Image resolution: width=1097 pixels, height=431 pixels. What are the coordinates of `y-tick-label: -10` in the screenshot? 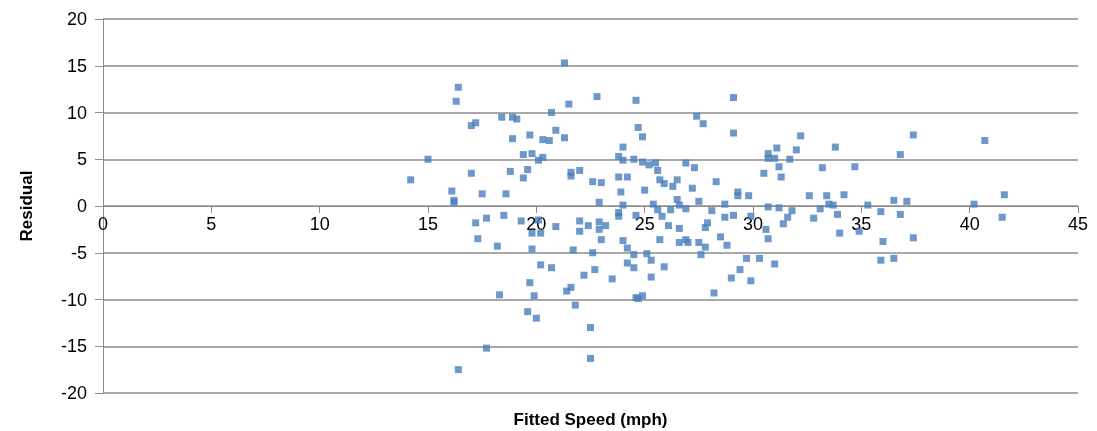 It's located at (73, 299).